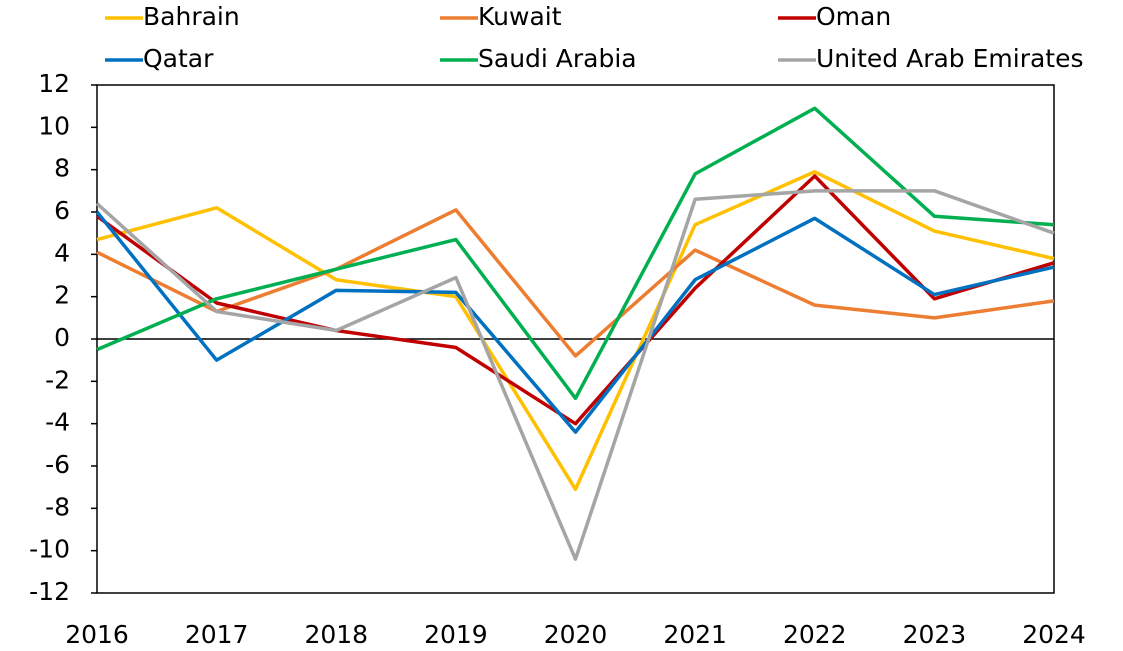 The height and width of the screenshot is (651, 1123). I want to click on x-tick-label: 2023, so click(935, 634).